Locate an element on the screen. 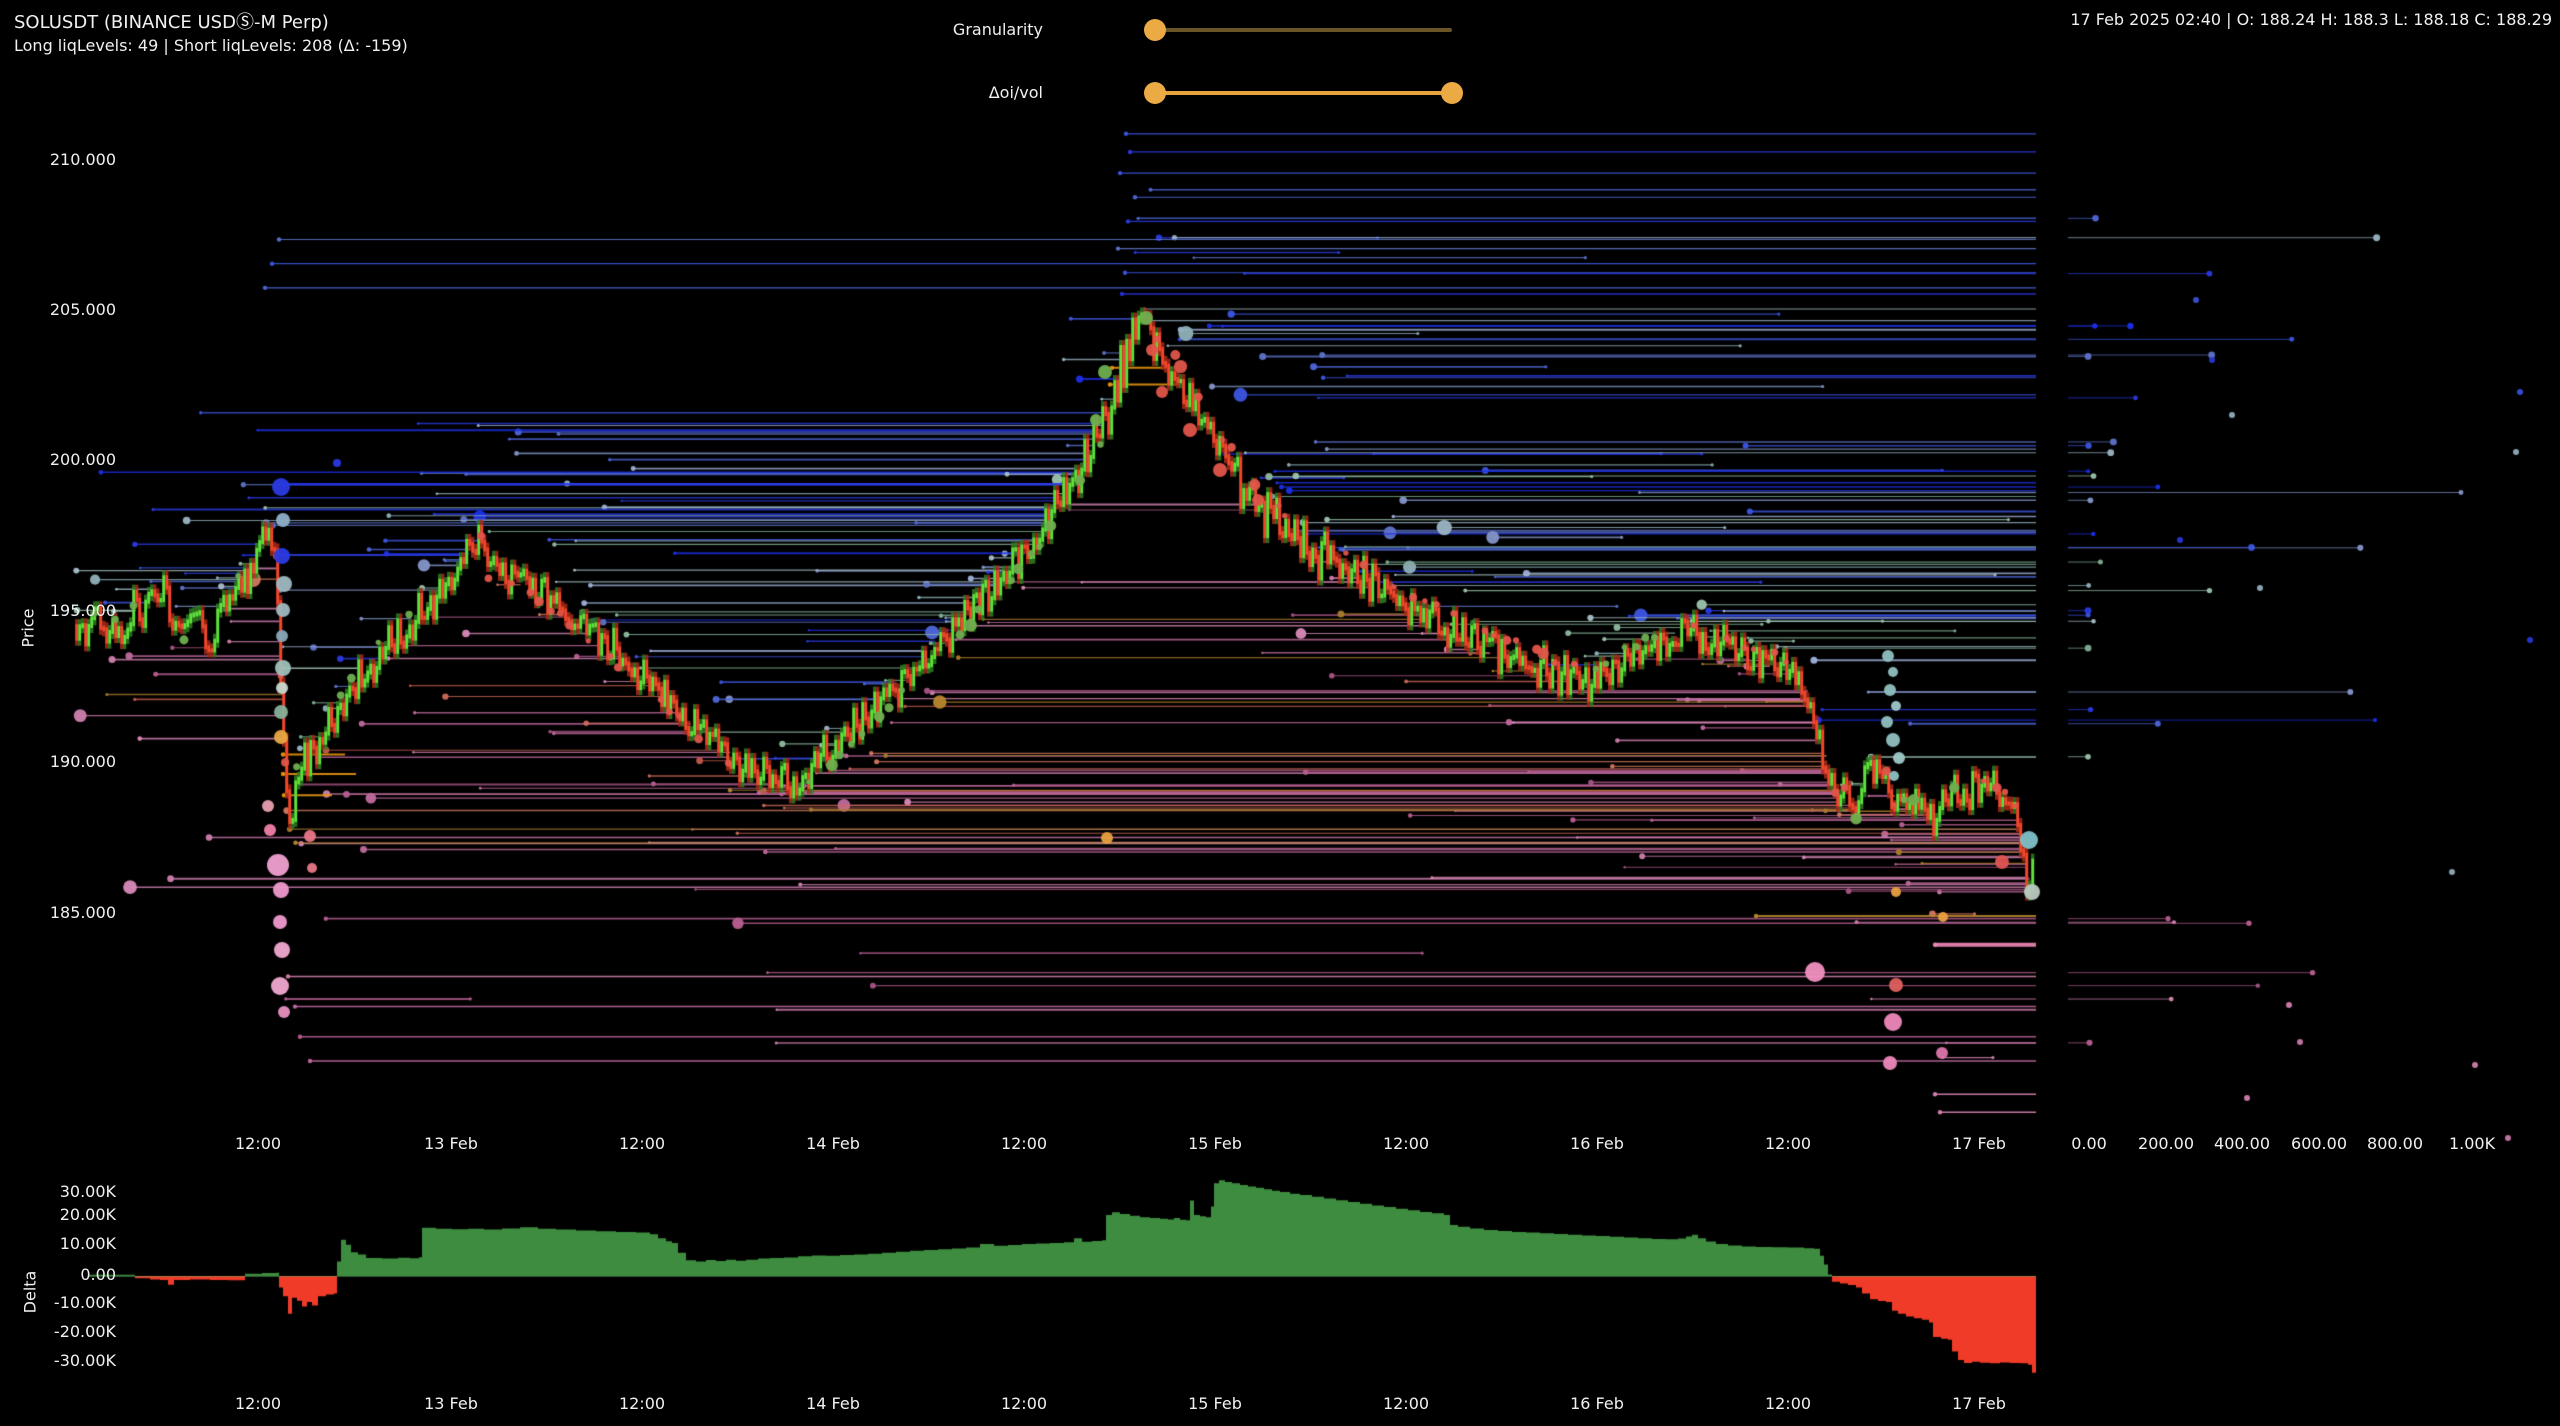 This screenshot has width=2560, height=1426. price-axis-tick: 205.000 is located at coordinates (82, 309).